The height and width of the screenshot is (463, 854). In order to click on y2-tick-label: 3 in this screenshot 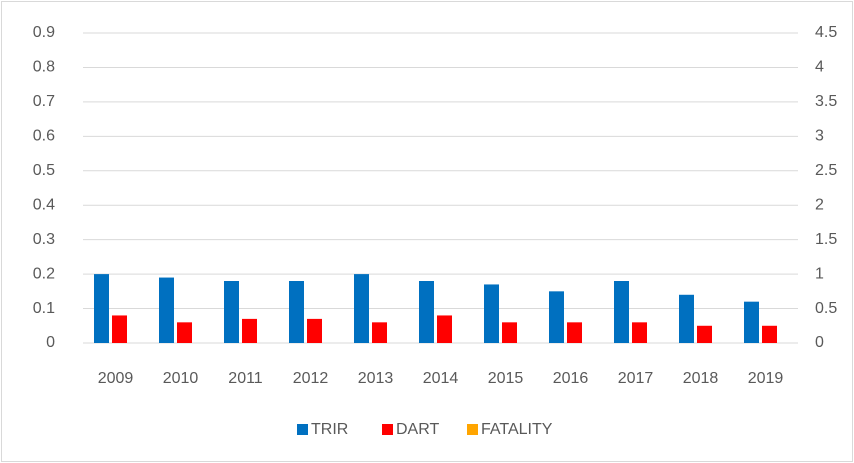, I will do `click(819, 136)`.